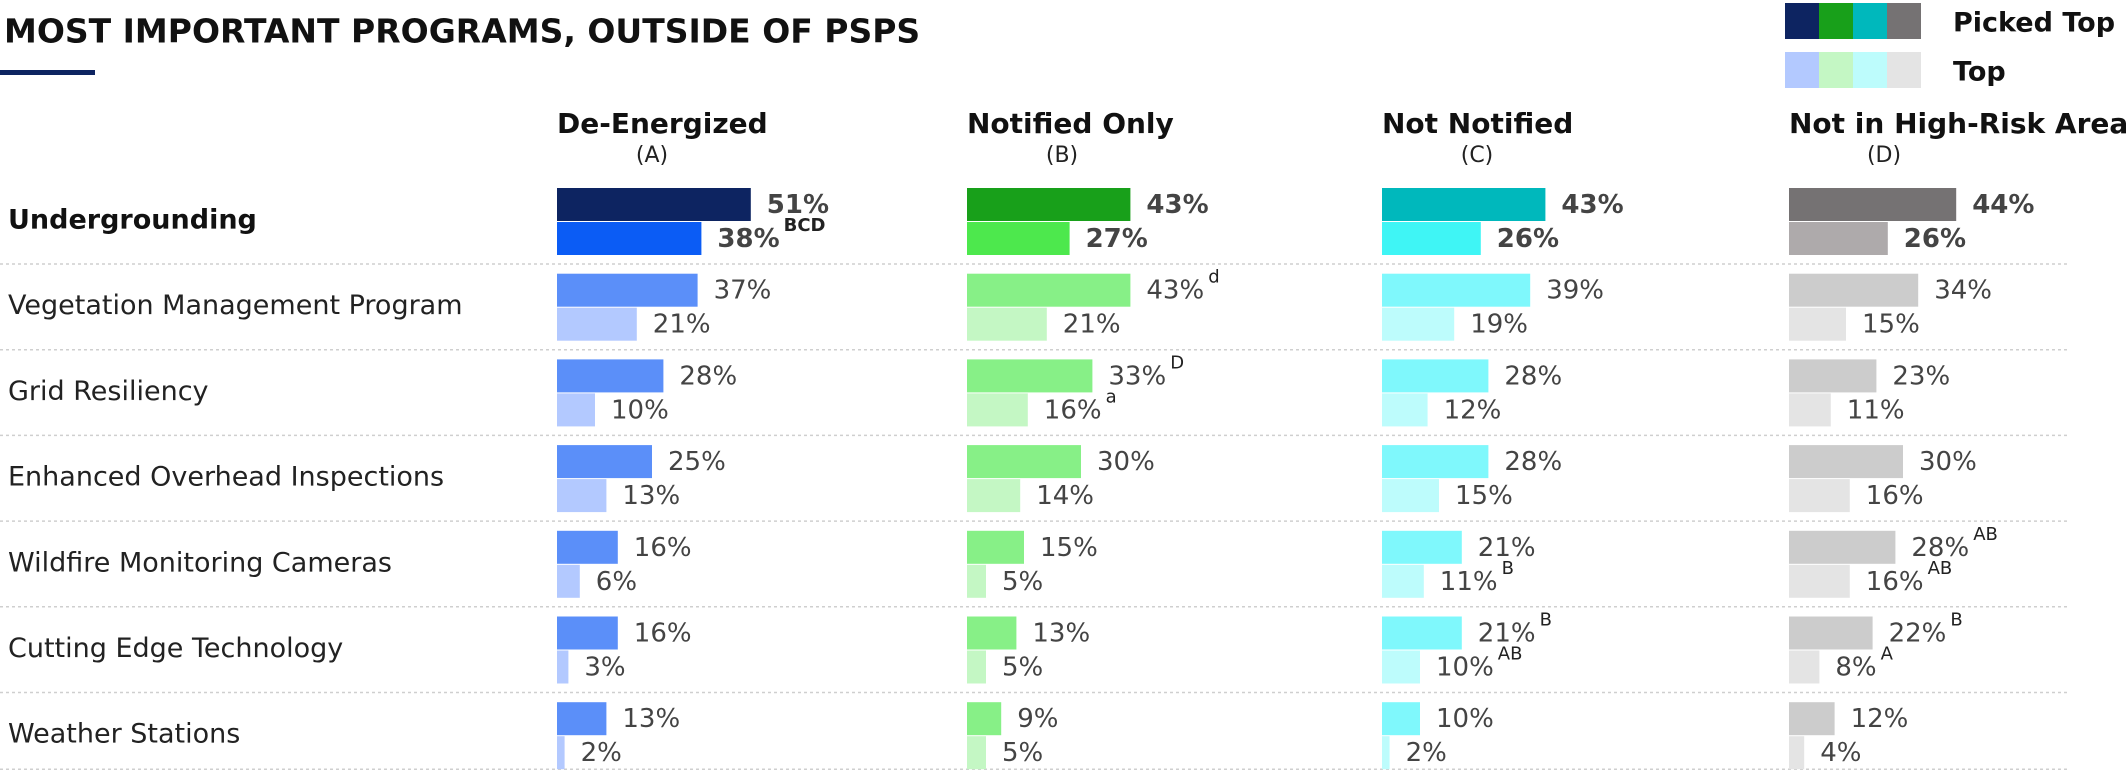 The height and width of the screenshot is (778, 2126). What do you see at coordinates (652, 155) in the screenshot?
I see `panel-subtitle: (A)` at bounding box center [652, 155].